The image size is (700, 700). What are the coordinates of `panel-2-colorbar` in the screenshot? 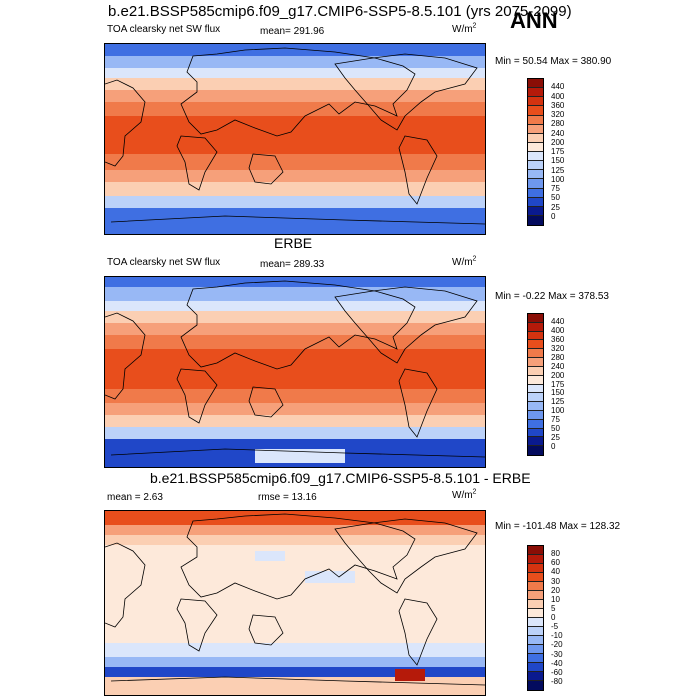 It's located at (535, 384).